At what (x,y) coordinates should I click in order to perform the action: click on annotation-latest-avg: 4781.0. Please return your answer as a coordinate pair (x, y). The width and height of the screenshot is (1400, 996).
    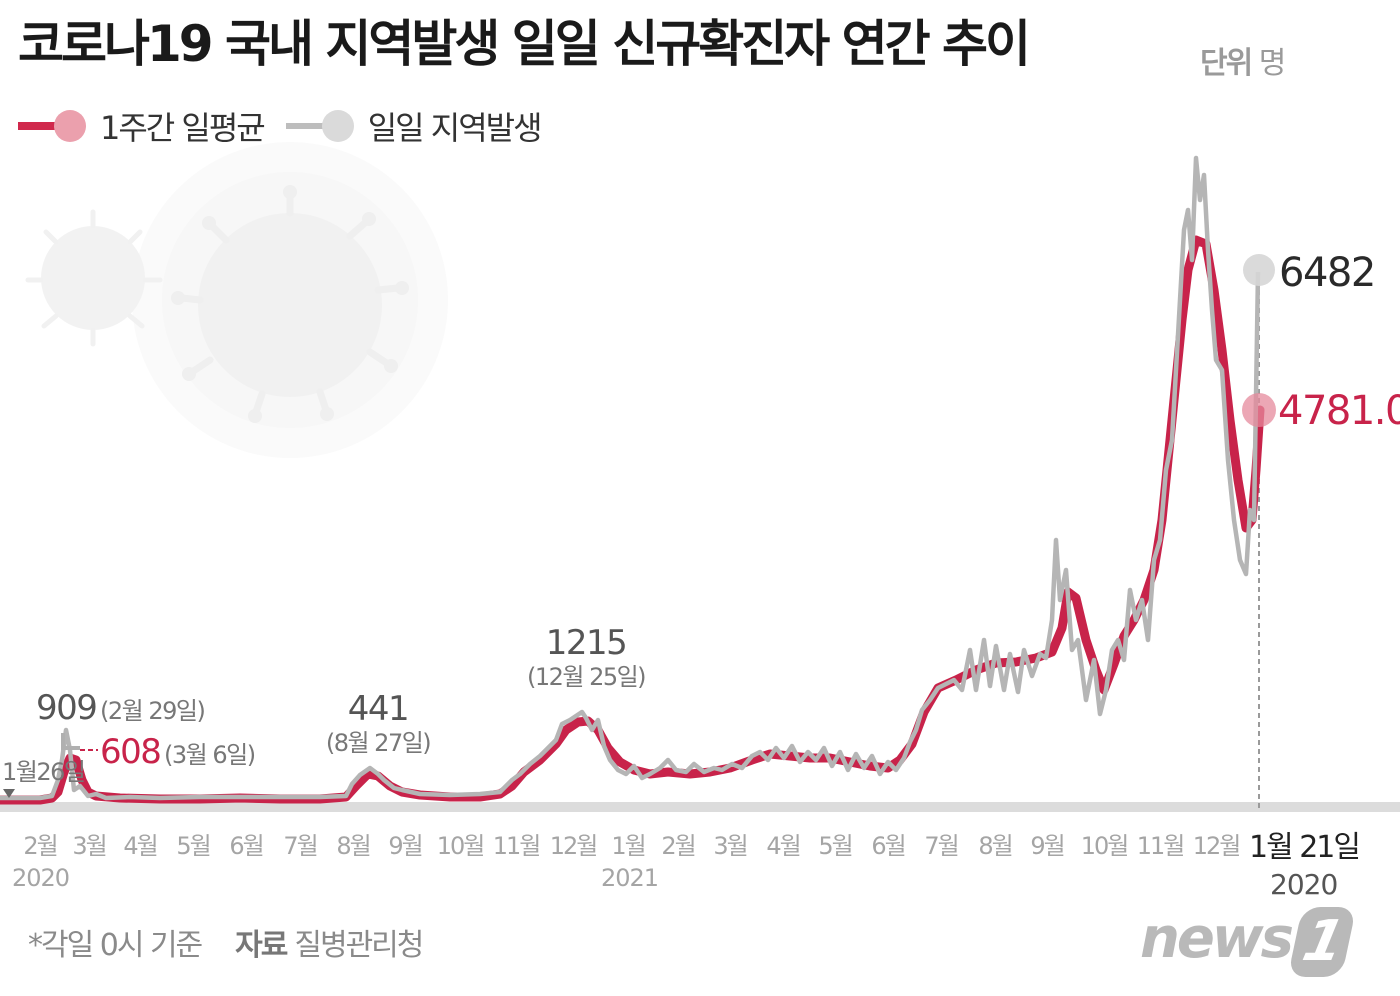
    Looking at the image, I should click on (1339, 411).